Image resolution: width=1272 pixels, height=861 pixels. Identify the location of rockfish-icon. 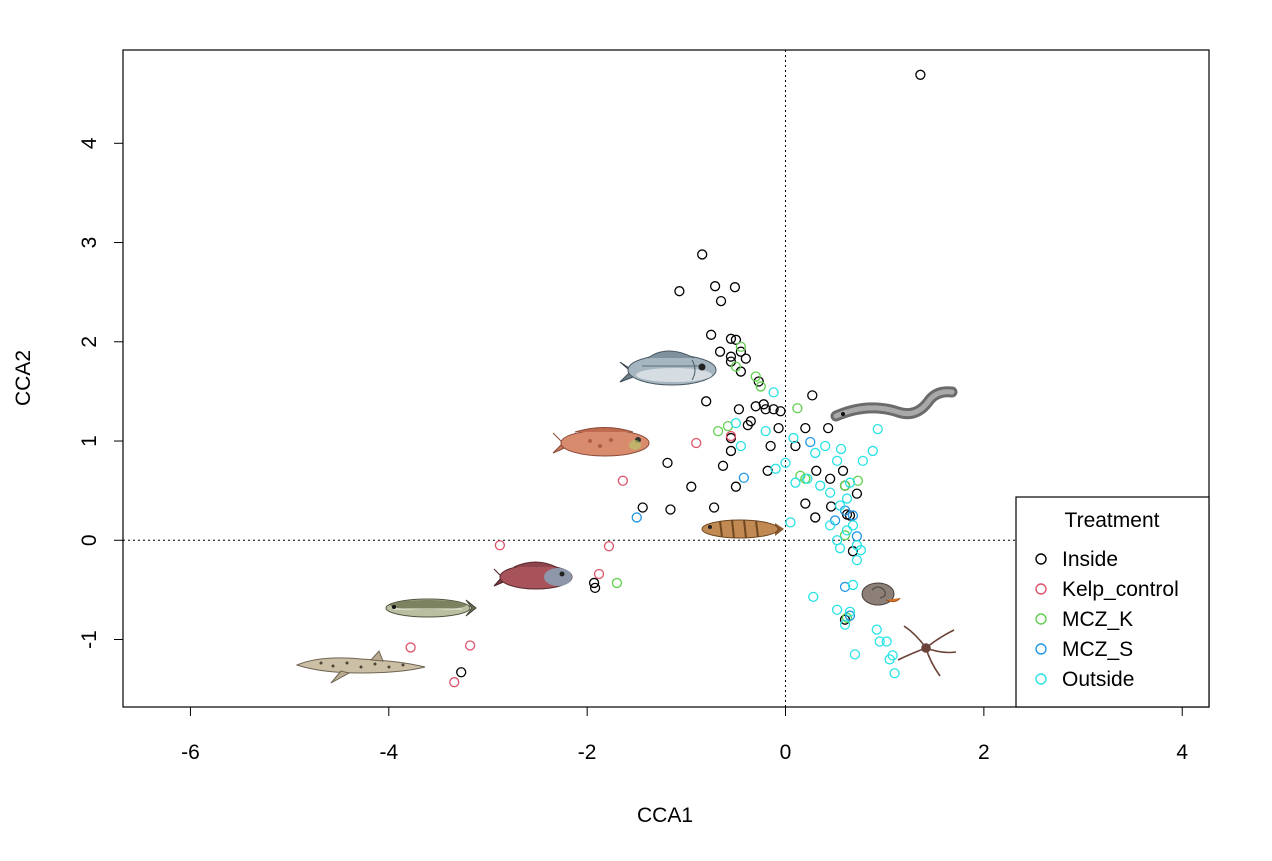
(533, 575).